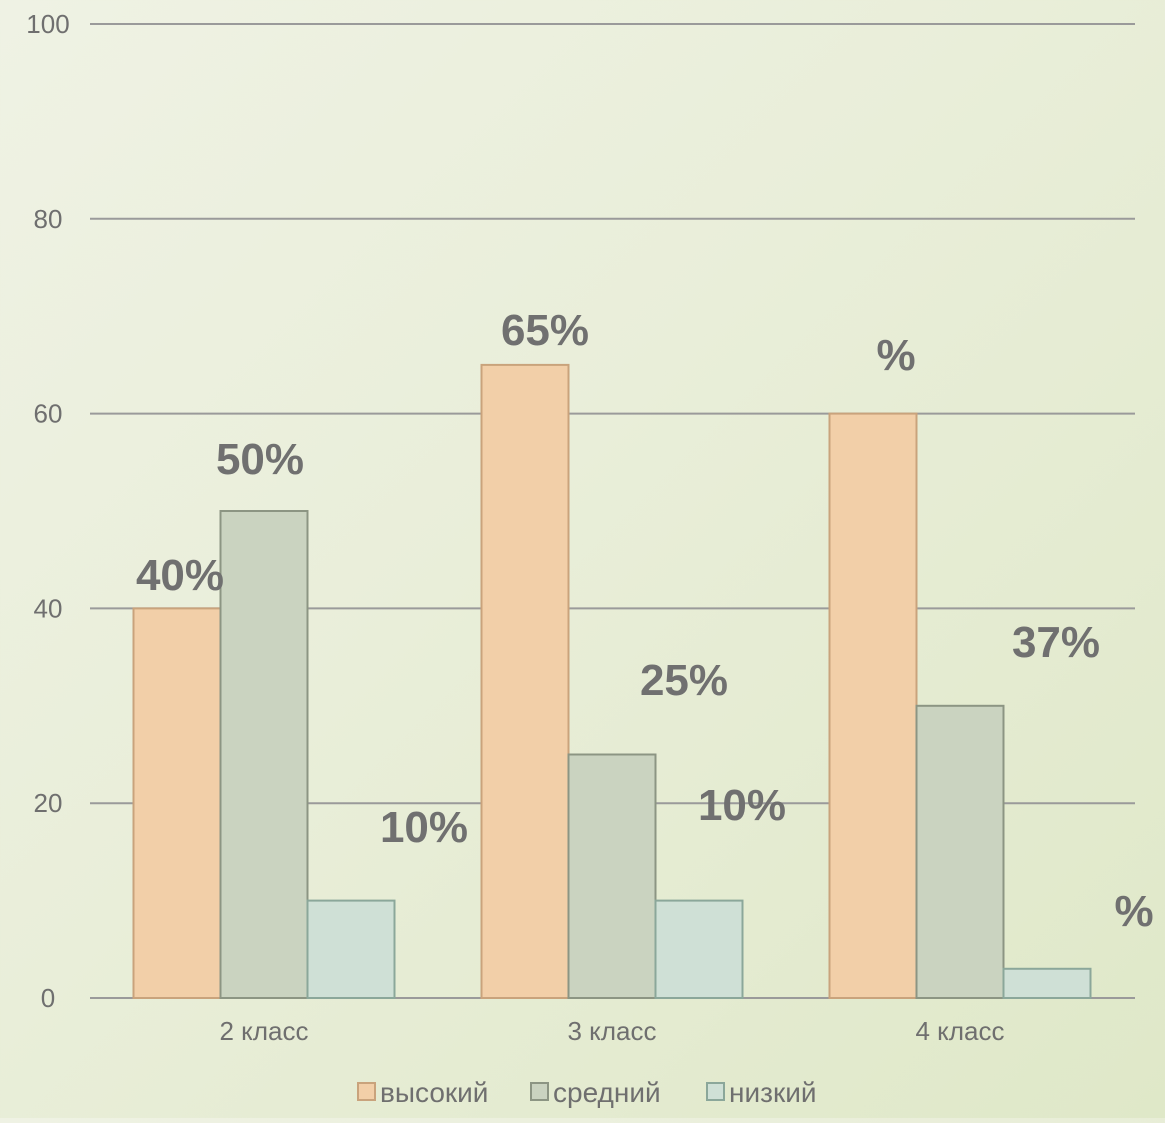 The image size is (1165, 1123). I want to click on data-label-высокий-3: %, so click(895, 355).